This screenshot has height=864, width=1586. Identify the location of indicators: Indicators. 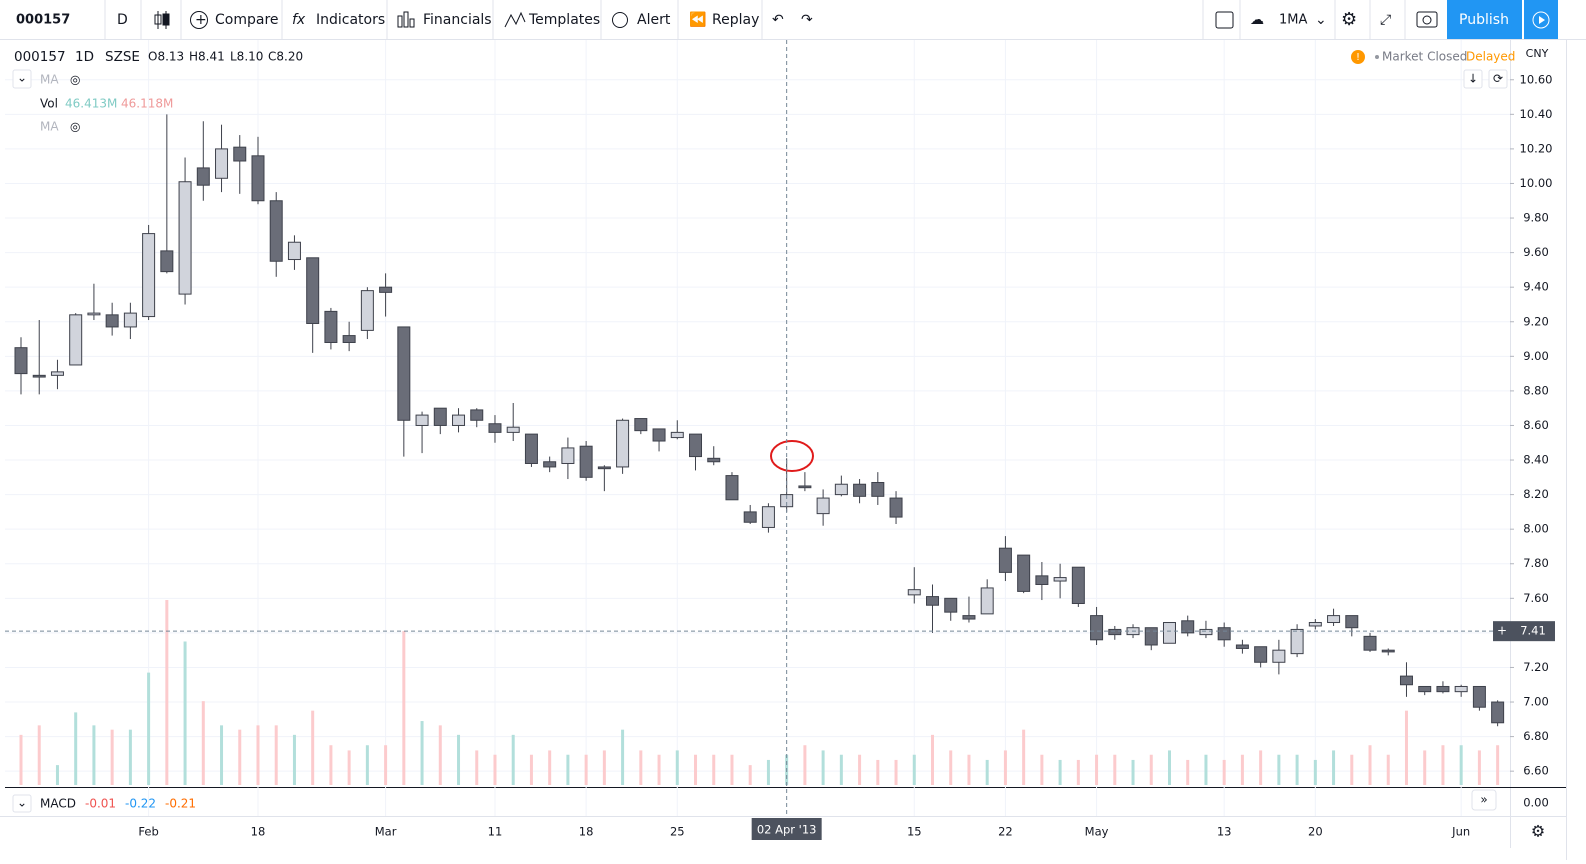
(350, 20).